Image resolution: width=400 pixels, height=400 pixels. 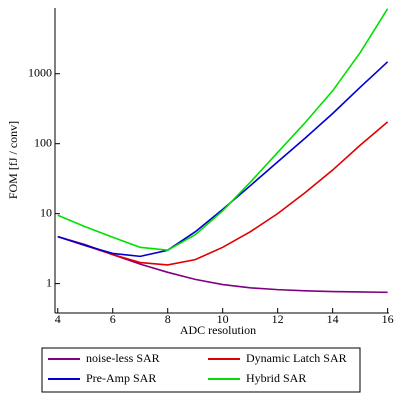 What do you see at coordinates (49, 282) in the screenshot?
I see `y-tick-label: 1` at bounding box center [49, 282].